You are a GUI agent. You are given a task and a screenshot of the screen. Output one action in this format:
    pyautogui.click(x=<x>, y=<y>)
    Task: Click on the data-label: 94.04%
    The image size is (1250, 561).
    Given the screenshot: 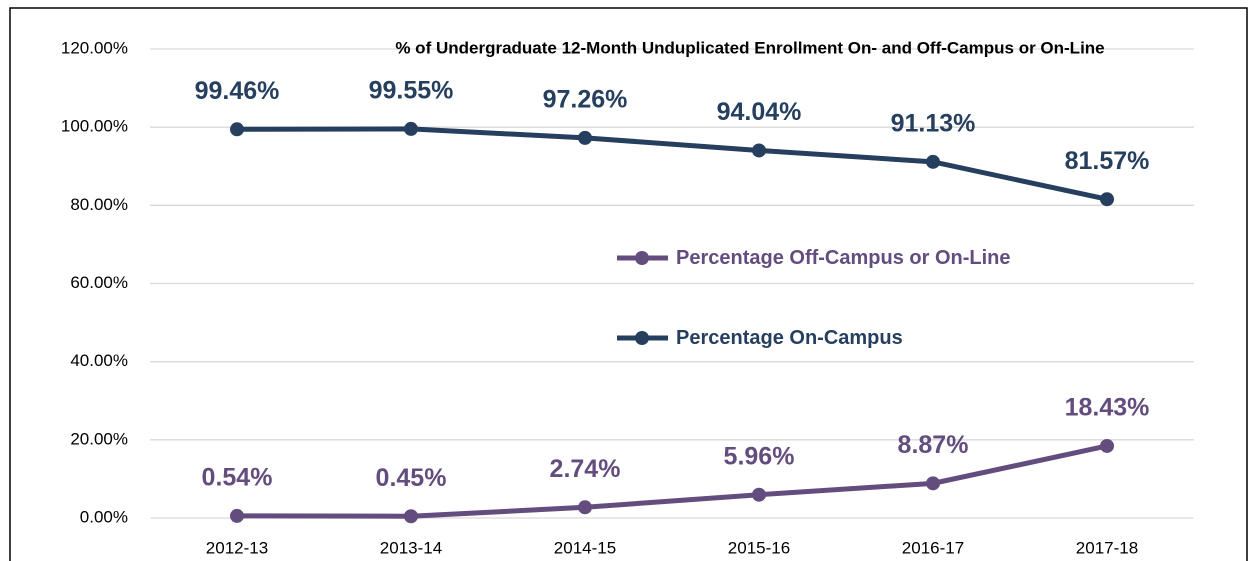 What is the action you would take?
    pyautogui.click(x=759, y=112)
    